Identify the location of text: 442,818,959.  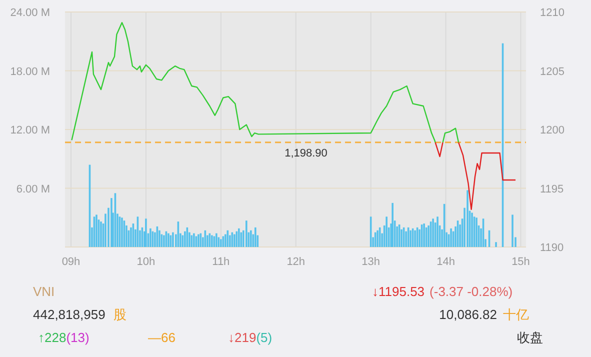
(69, 314).